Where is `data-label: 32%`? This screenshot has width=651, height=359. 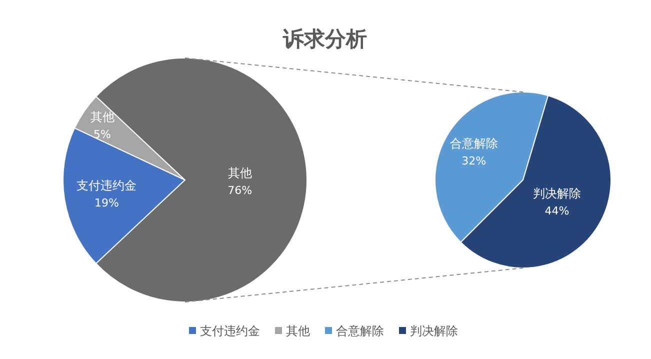
data-label: 32% is located at coordinates (474, 161).